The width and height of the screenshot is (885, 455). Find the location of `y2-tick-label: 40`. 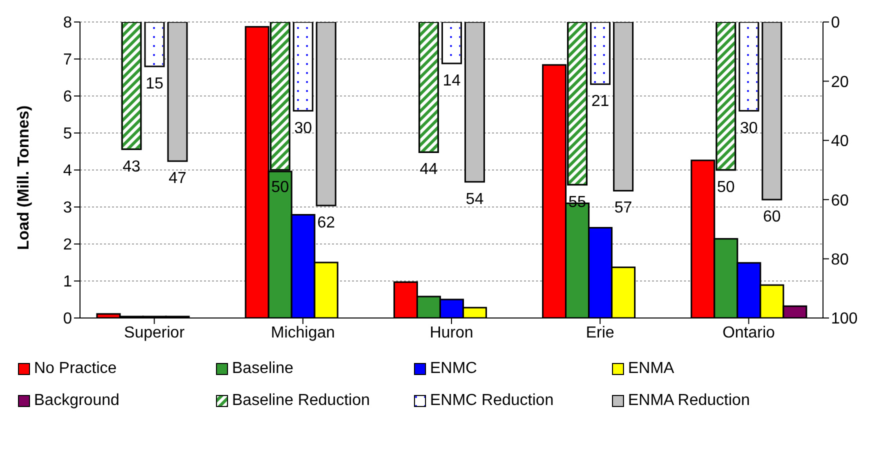

y2-tick-label: 40 is located at coordinates (840, 141).